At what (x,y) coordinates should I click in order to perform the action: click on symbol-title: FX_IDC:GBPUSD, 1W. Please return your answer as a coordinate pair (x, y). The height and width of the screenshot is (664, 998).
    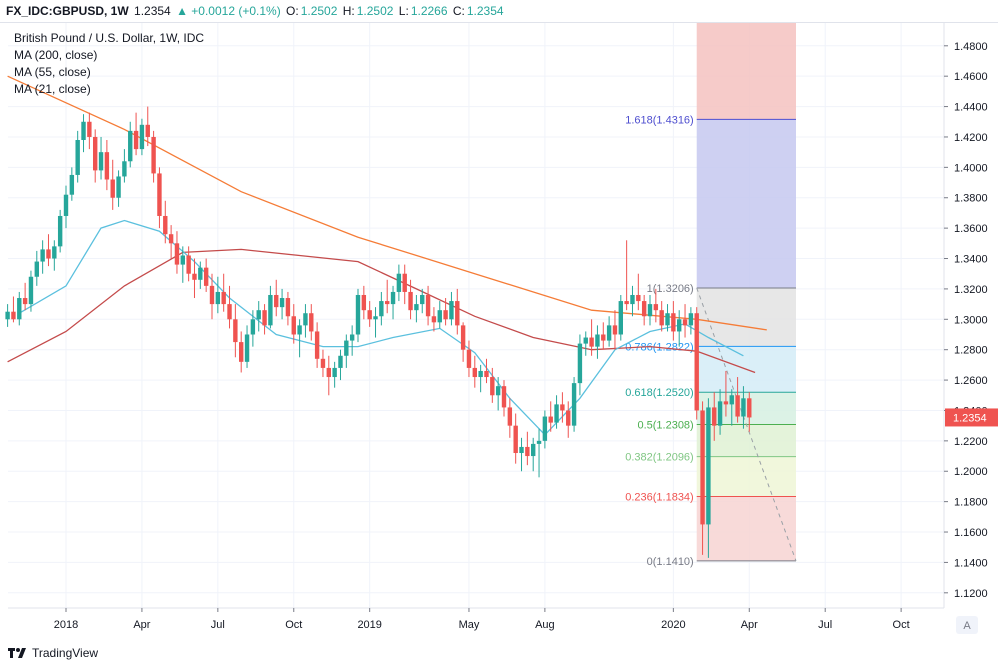
    Looking at the image, I should click on (67, 11).